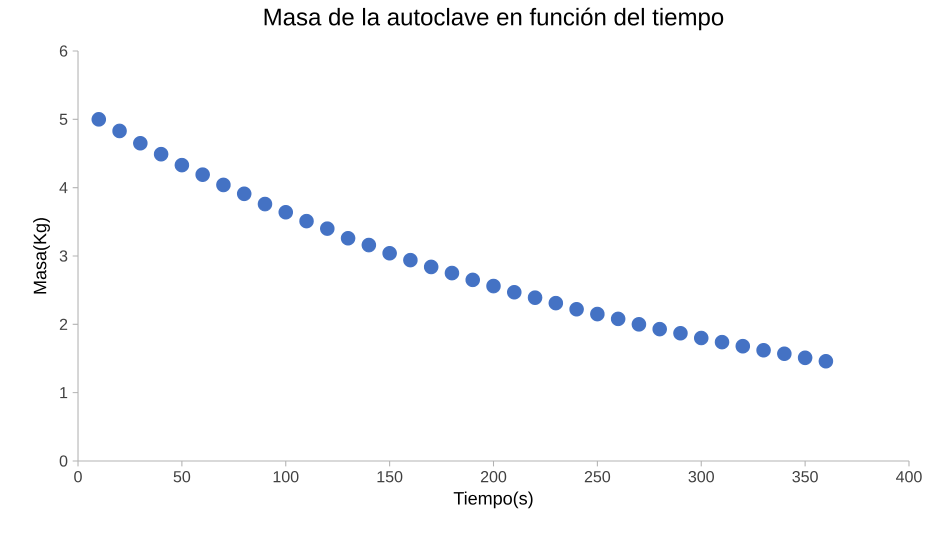 The width and height of the screenshot is (929, 543). I want to click on x-tick-label: 200, so click(493, 476).